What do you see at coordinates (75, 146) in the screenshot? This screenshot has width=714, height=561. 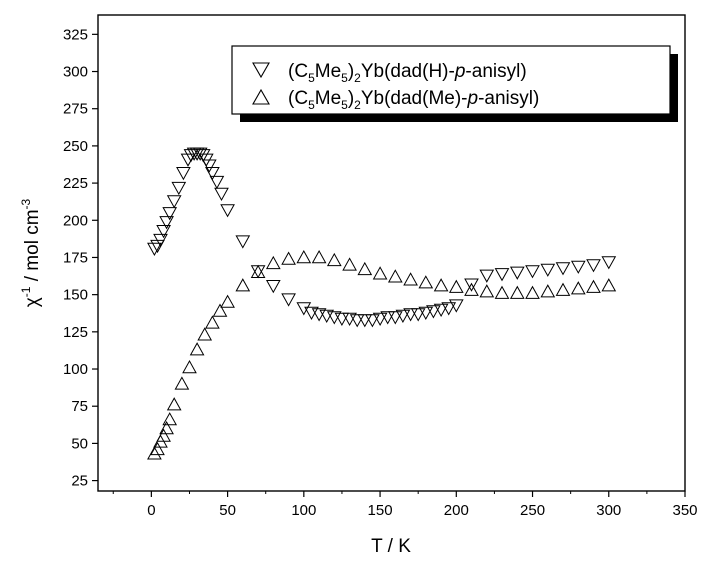 I see `y-tick-label: 250` at bounding box center [75, 146].